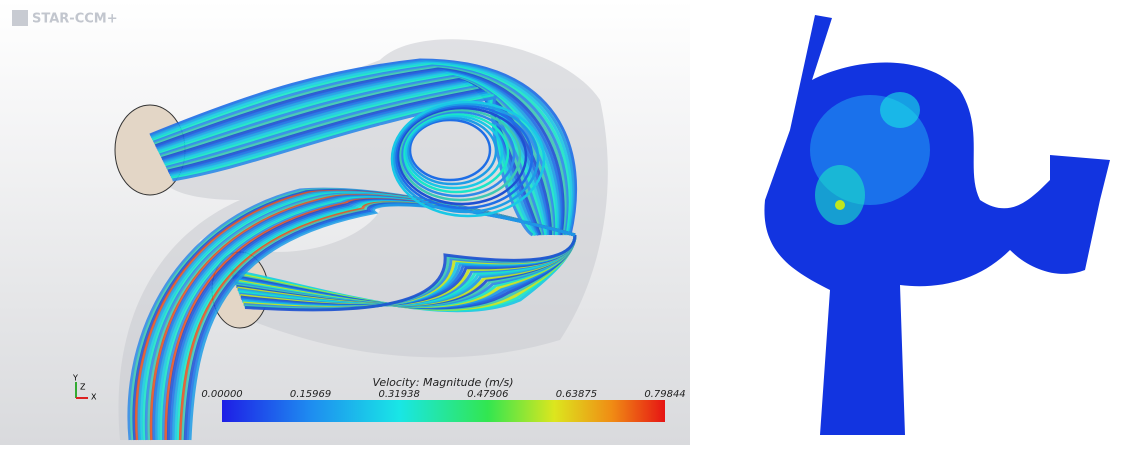 The height and width of the screenshot is (449, 1128). What do you see at coordinates (94, 397) in the screenshot?
I see `triad-label: X` at bounding box center [94, 397].